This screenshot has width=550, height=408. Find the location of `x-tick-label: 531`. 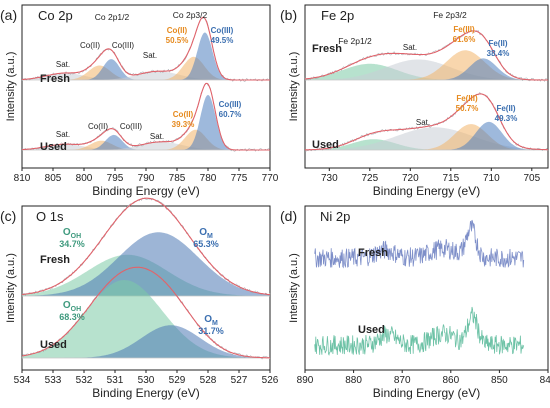

x-tick-label: 531 is located at coordinates (115, 380).